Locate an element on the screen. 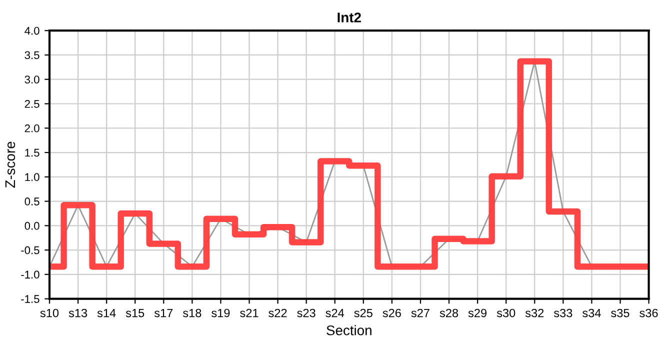 Image resolution: width=660 pixels, height=360 pixels. x-tick-label: s28 is located at coordinates (449, 313).